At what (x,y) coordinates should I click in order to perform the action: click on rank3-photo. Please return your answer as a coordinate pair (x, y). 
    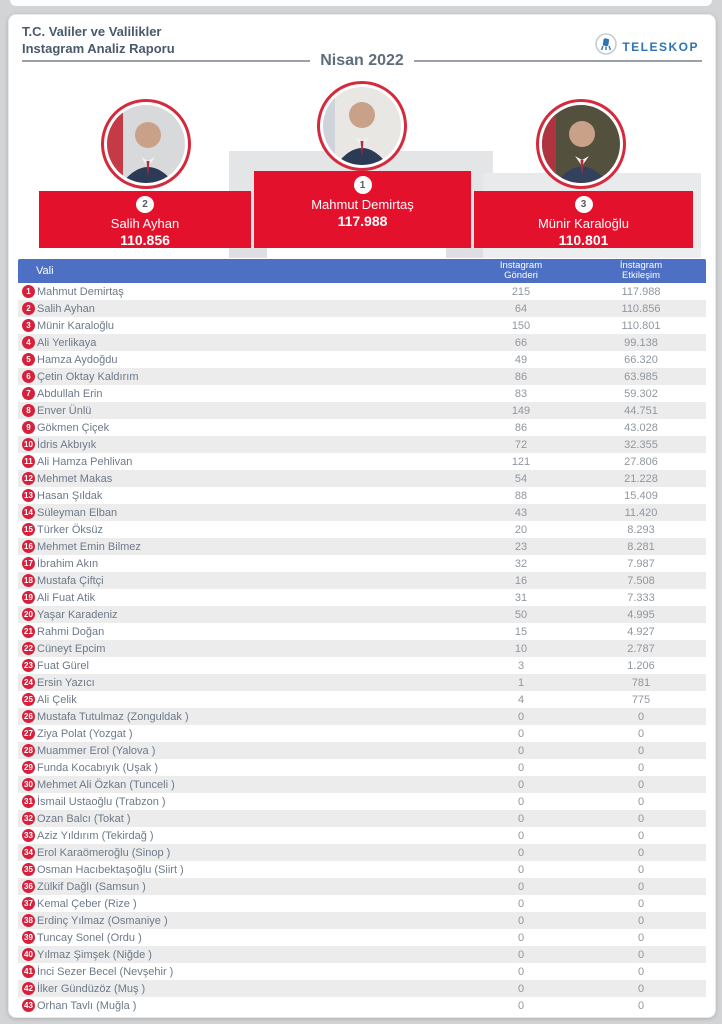
    Looking at the image, I should click on (581, 144).